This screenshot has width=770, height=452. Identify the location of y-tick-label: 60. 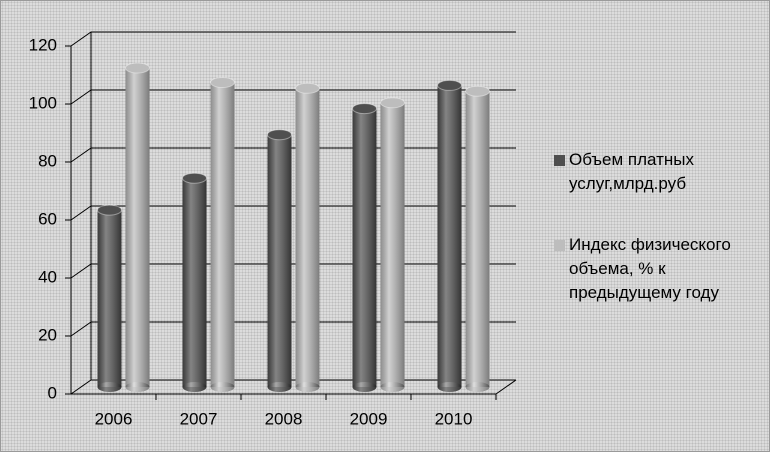
(47, 218).